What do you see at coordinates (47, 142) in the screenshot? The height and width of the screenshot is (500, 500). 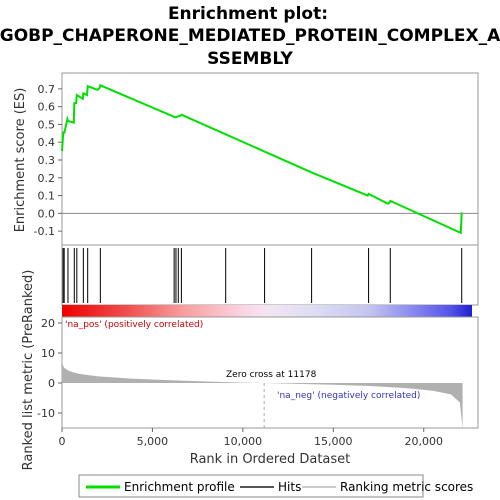 I see `es-y-tick-label: 0.4` at bounding box center [47, 142].